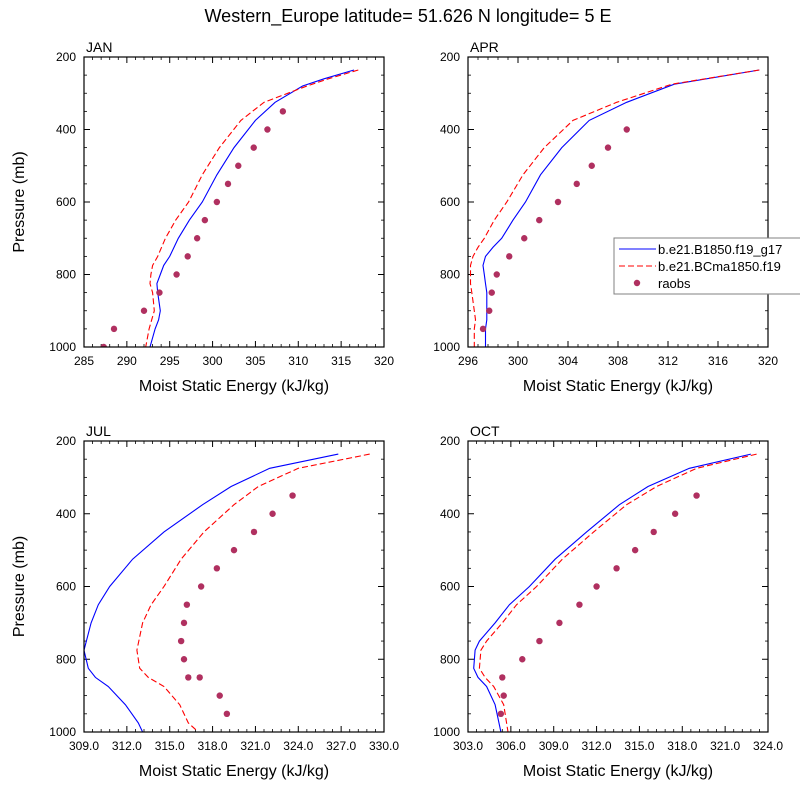 The height and width of the screenshot is (800, 800). Describe the element at coordinates (255, 361) in the screenshot. I see `x-tick-label: 305` at that location.